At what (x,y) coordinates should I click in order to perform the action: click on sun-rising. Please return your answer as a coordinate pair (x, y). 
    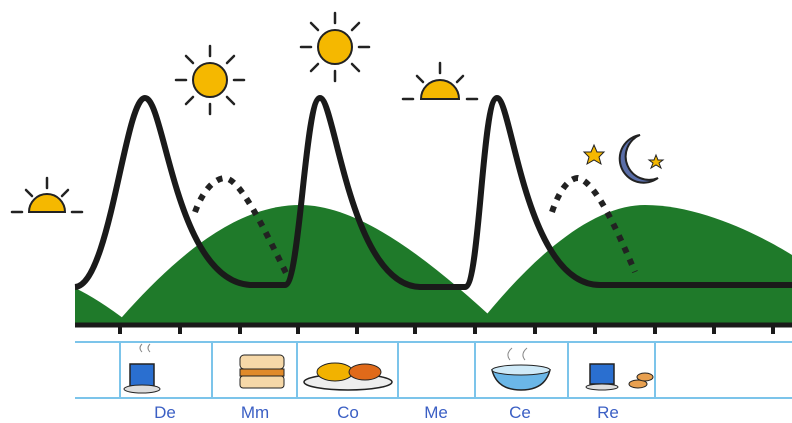
    Looking at the image, I should click on (47, 195).